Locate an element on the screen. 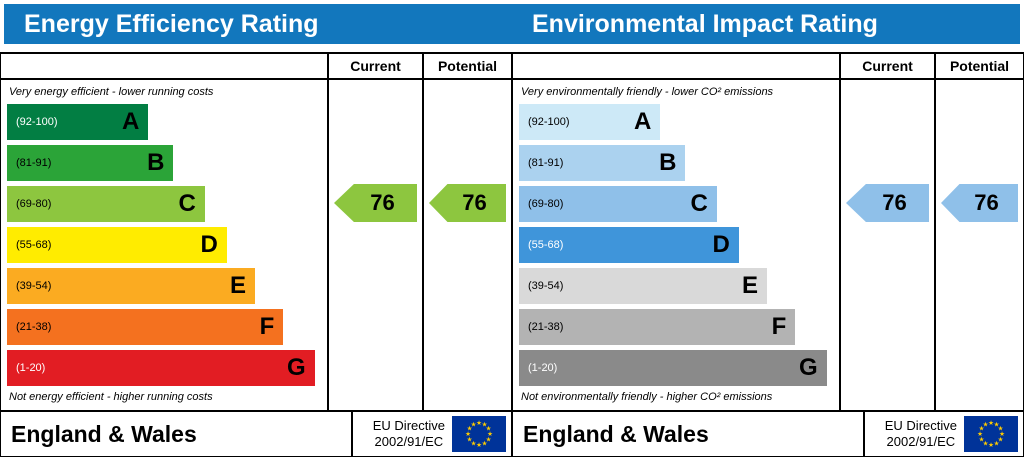  environmental-band-f: (21-38) F is located at coordinates (657, 326).